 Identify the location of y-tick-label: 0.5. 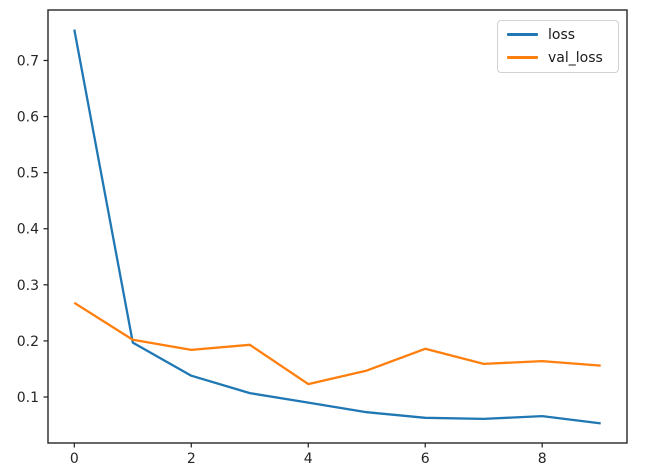
(28, 174).